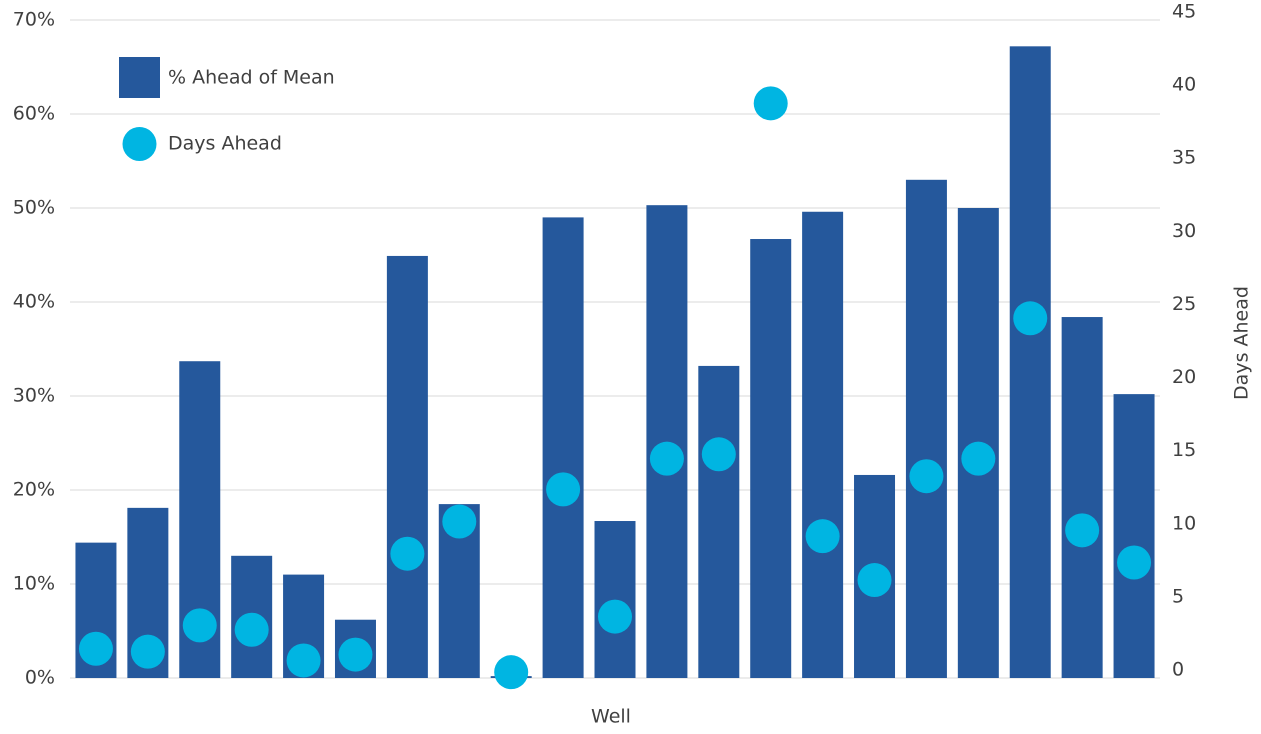 The image size is (1261, 734). I want to click on y-tick-label: 40%, so click(34, 302).